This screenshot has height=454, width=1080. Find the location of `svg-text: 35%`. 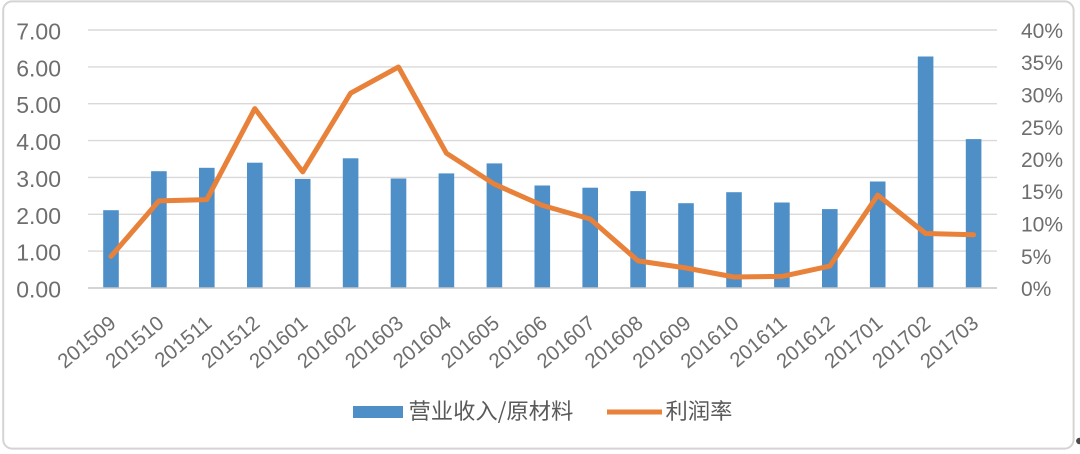

svg-text: 35% is located at coordinates (1042, 63).